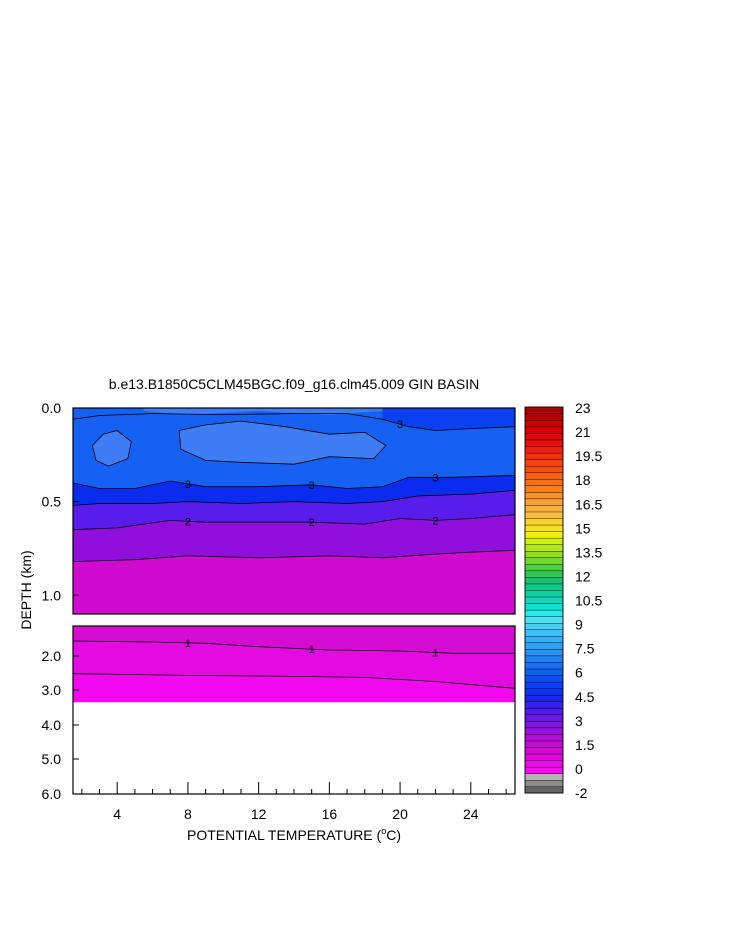 This screenshot has width=733, height=945. I want to click on lower-y-tick-label: 6.0, so click(52, 794).